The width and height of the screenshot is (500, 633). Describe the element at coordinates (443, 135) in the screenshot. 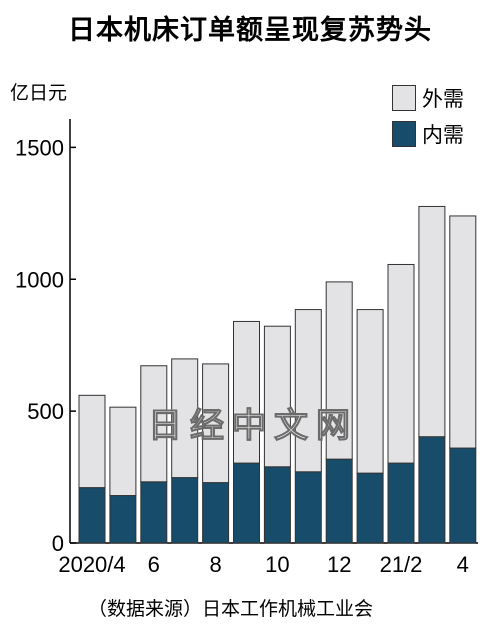

I see `legend-label-domestic: 内需` at that location.